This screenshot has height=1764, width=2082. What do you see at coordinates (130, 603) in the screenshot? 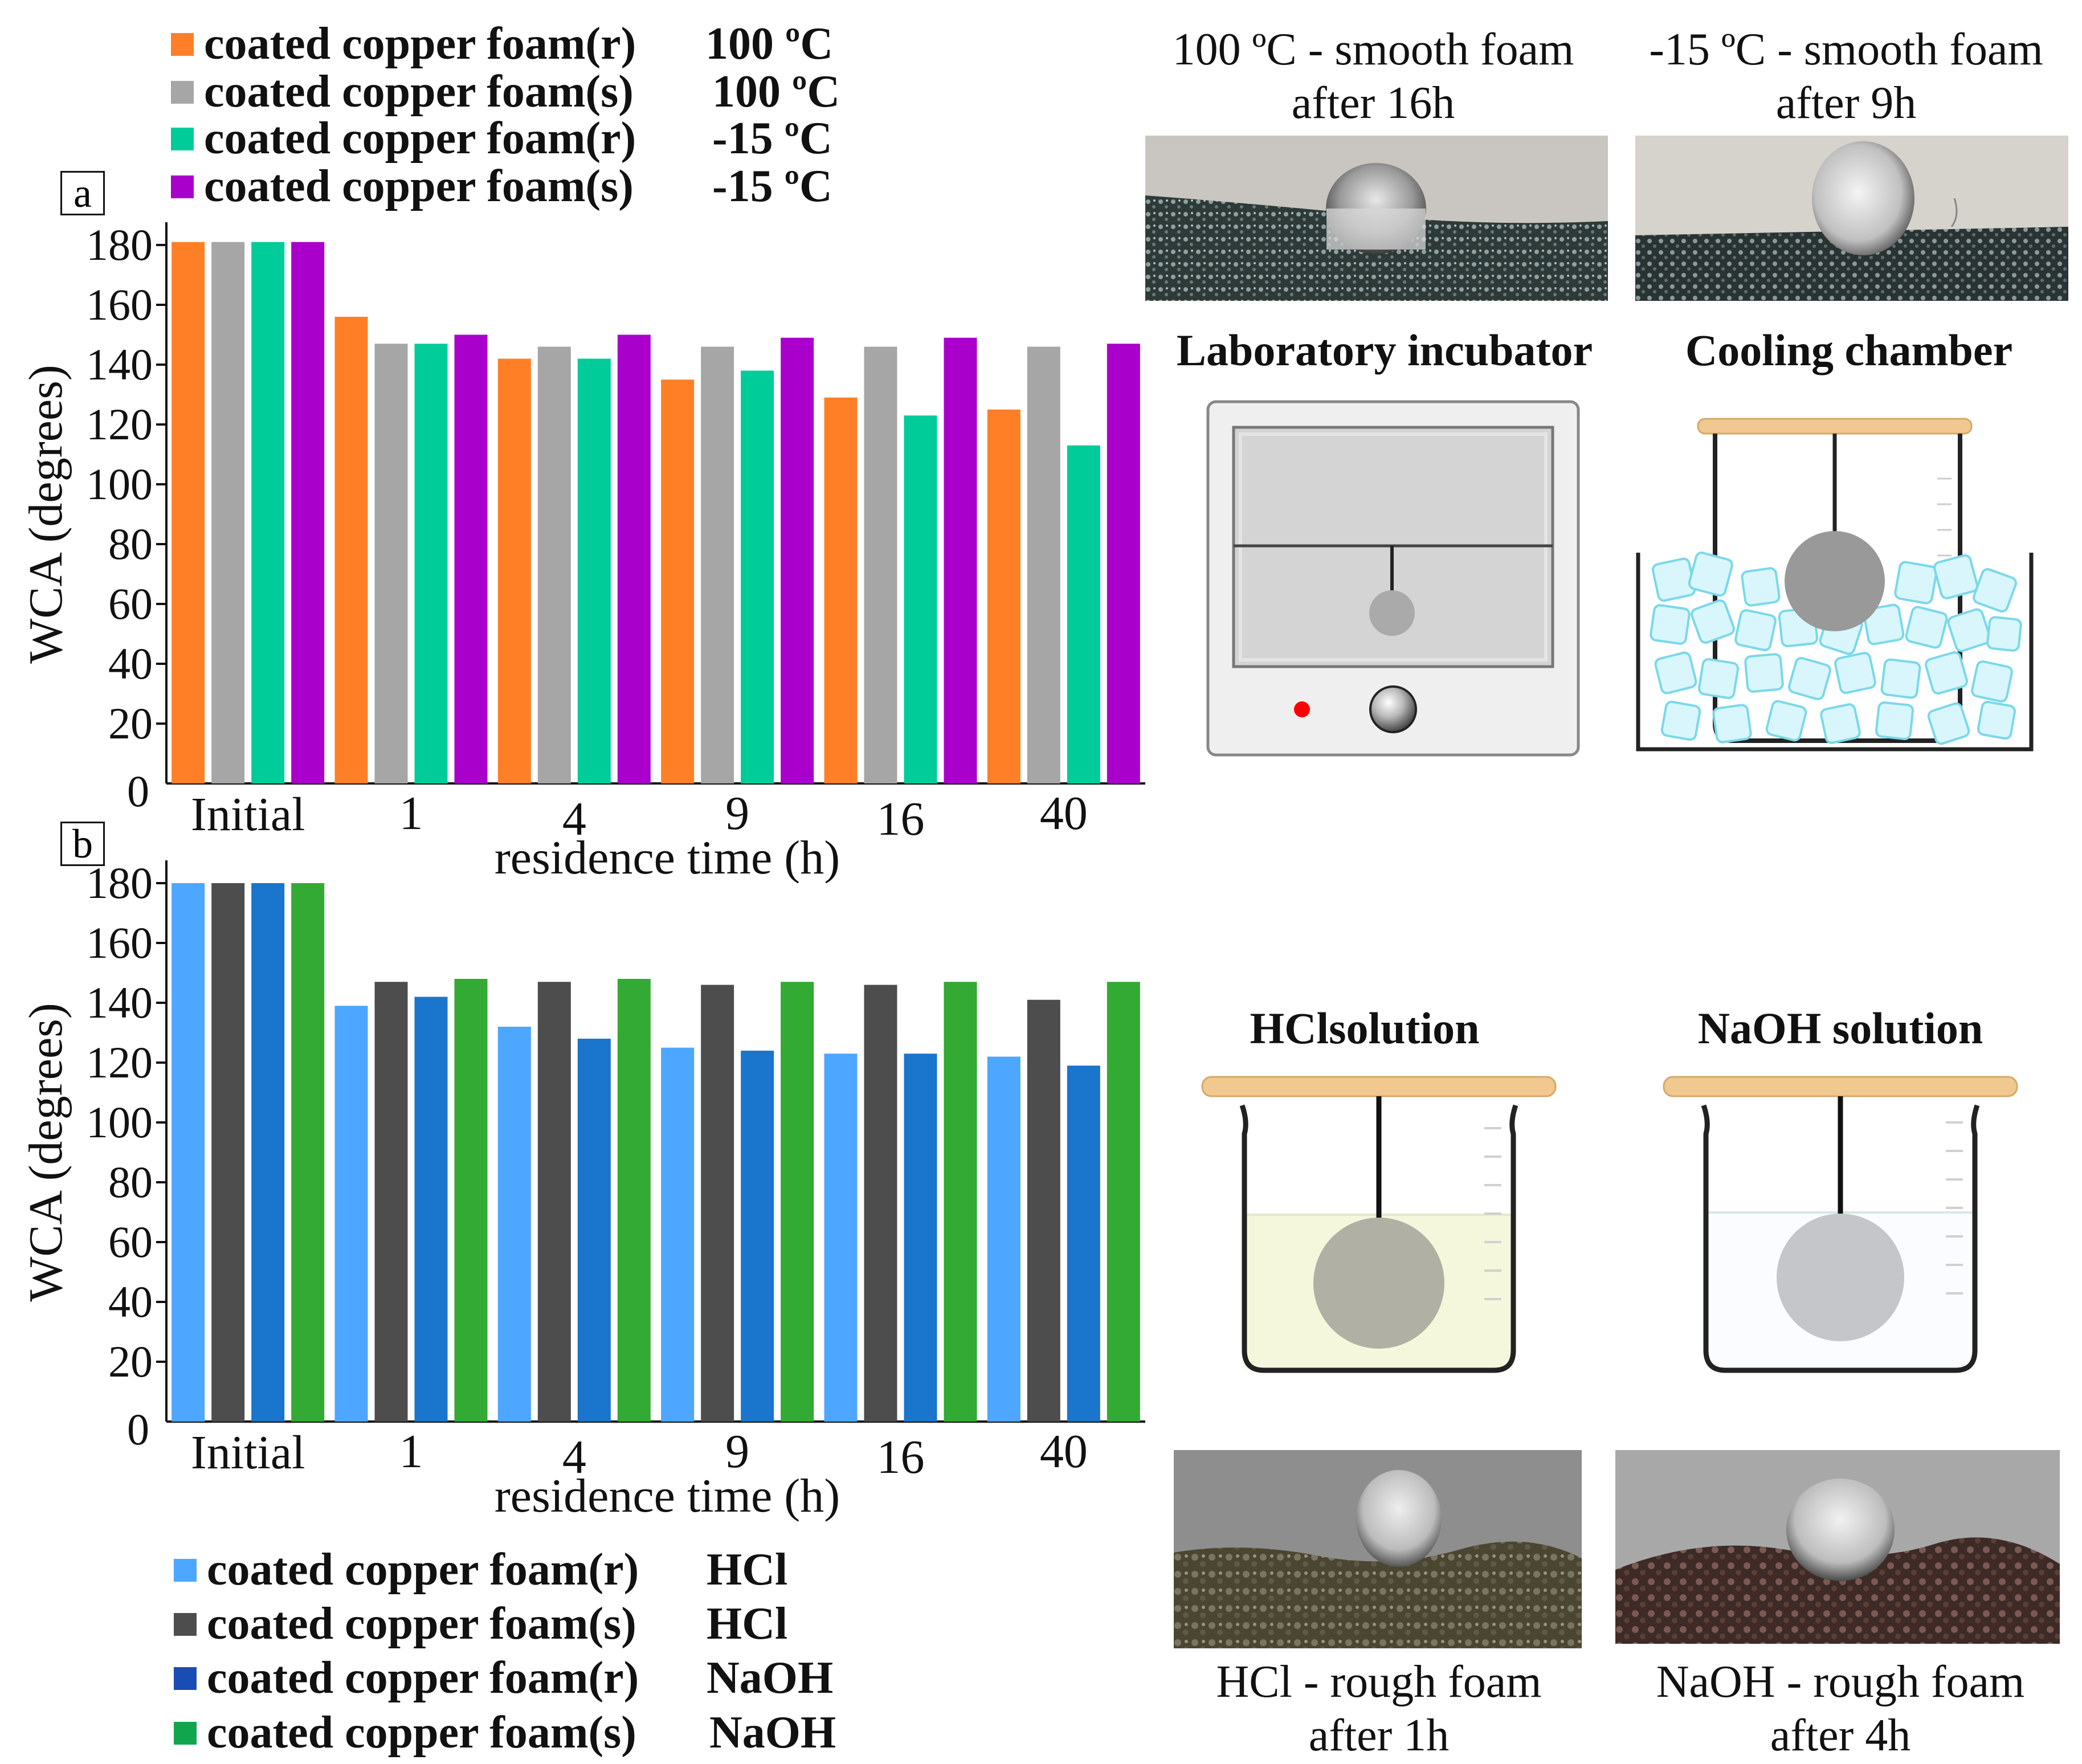
I see `y-tick-label: 60` at bounding box center [130, 603].